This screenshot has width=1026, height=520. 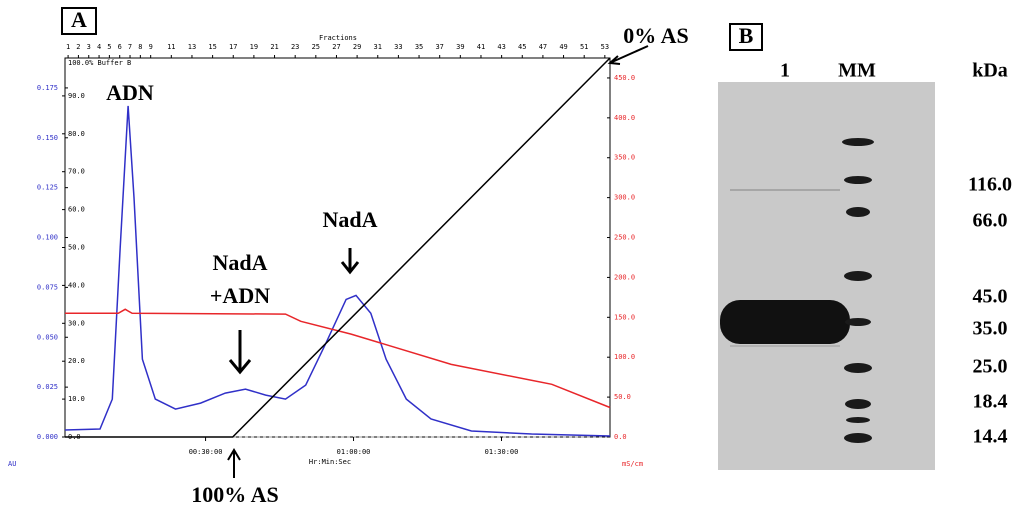 What do you see at coordinates (47, 387) in the screenshot?
I see `y-tick-label: 0.025` at bounding box center [47, 387].